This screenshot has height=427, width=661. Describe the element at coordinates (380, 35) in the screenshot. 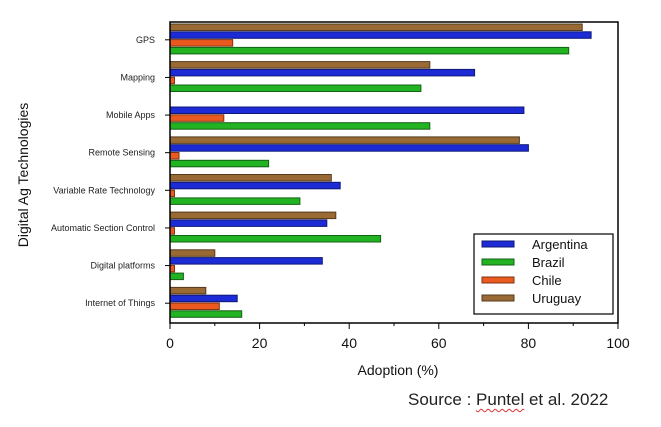

I see `bar-argentina-gps` at that location.